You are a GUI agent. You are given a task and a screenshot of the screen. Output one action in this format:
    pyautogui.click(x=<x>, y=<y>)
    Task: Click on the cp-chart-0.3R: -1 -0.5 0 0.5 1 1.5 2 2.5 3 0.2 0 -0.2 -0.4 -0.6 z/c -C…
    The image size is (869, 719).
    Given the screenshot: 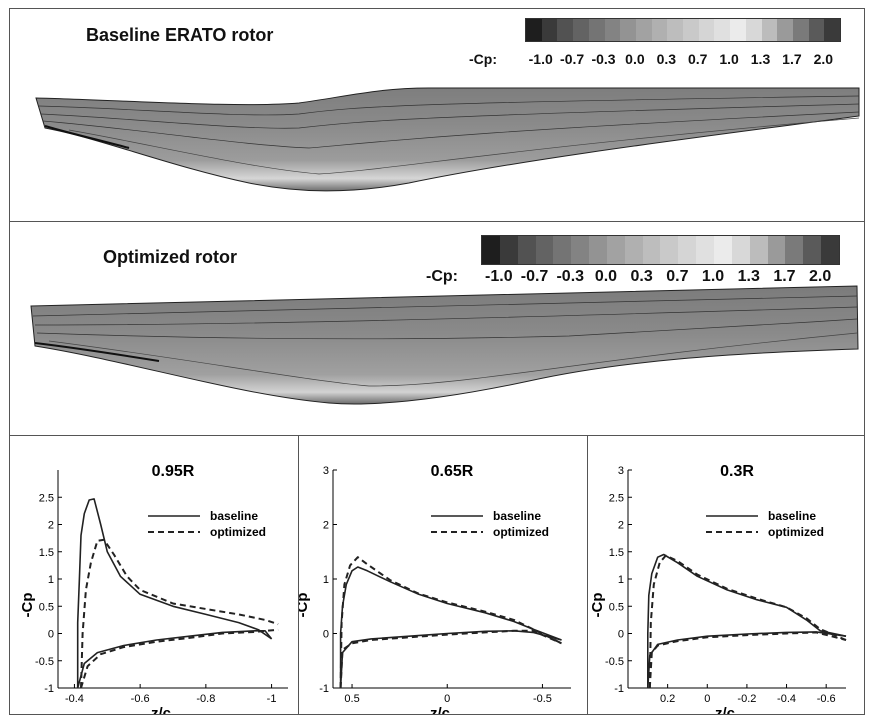 What is the action you would take?
    pyautogui.click(x=718, y=591)
    